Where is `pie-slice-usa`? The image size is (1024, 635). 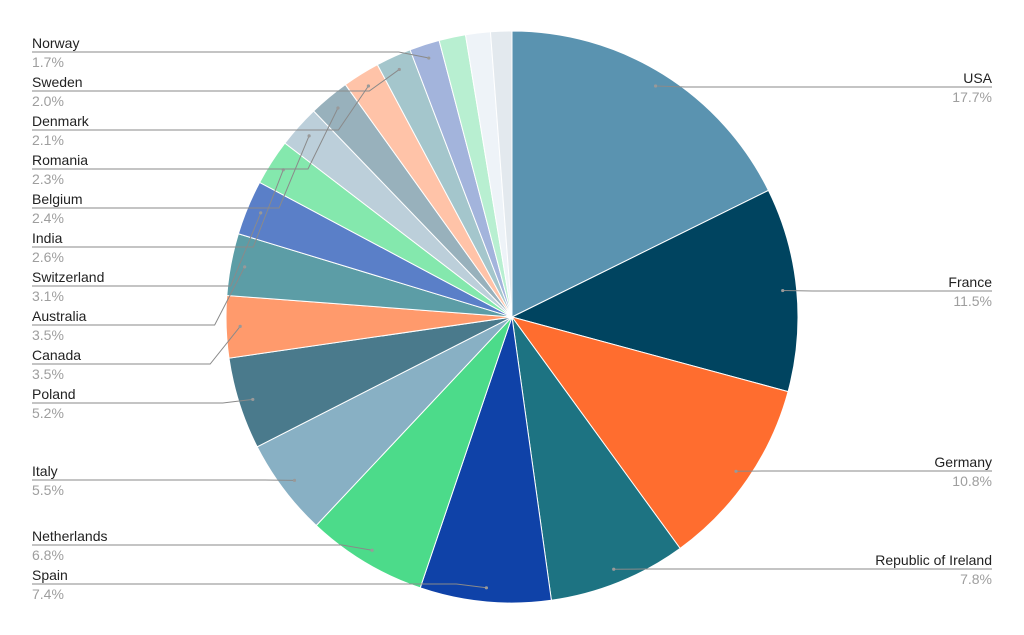
pie-slice-usa is located at coordinates (640, 174).